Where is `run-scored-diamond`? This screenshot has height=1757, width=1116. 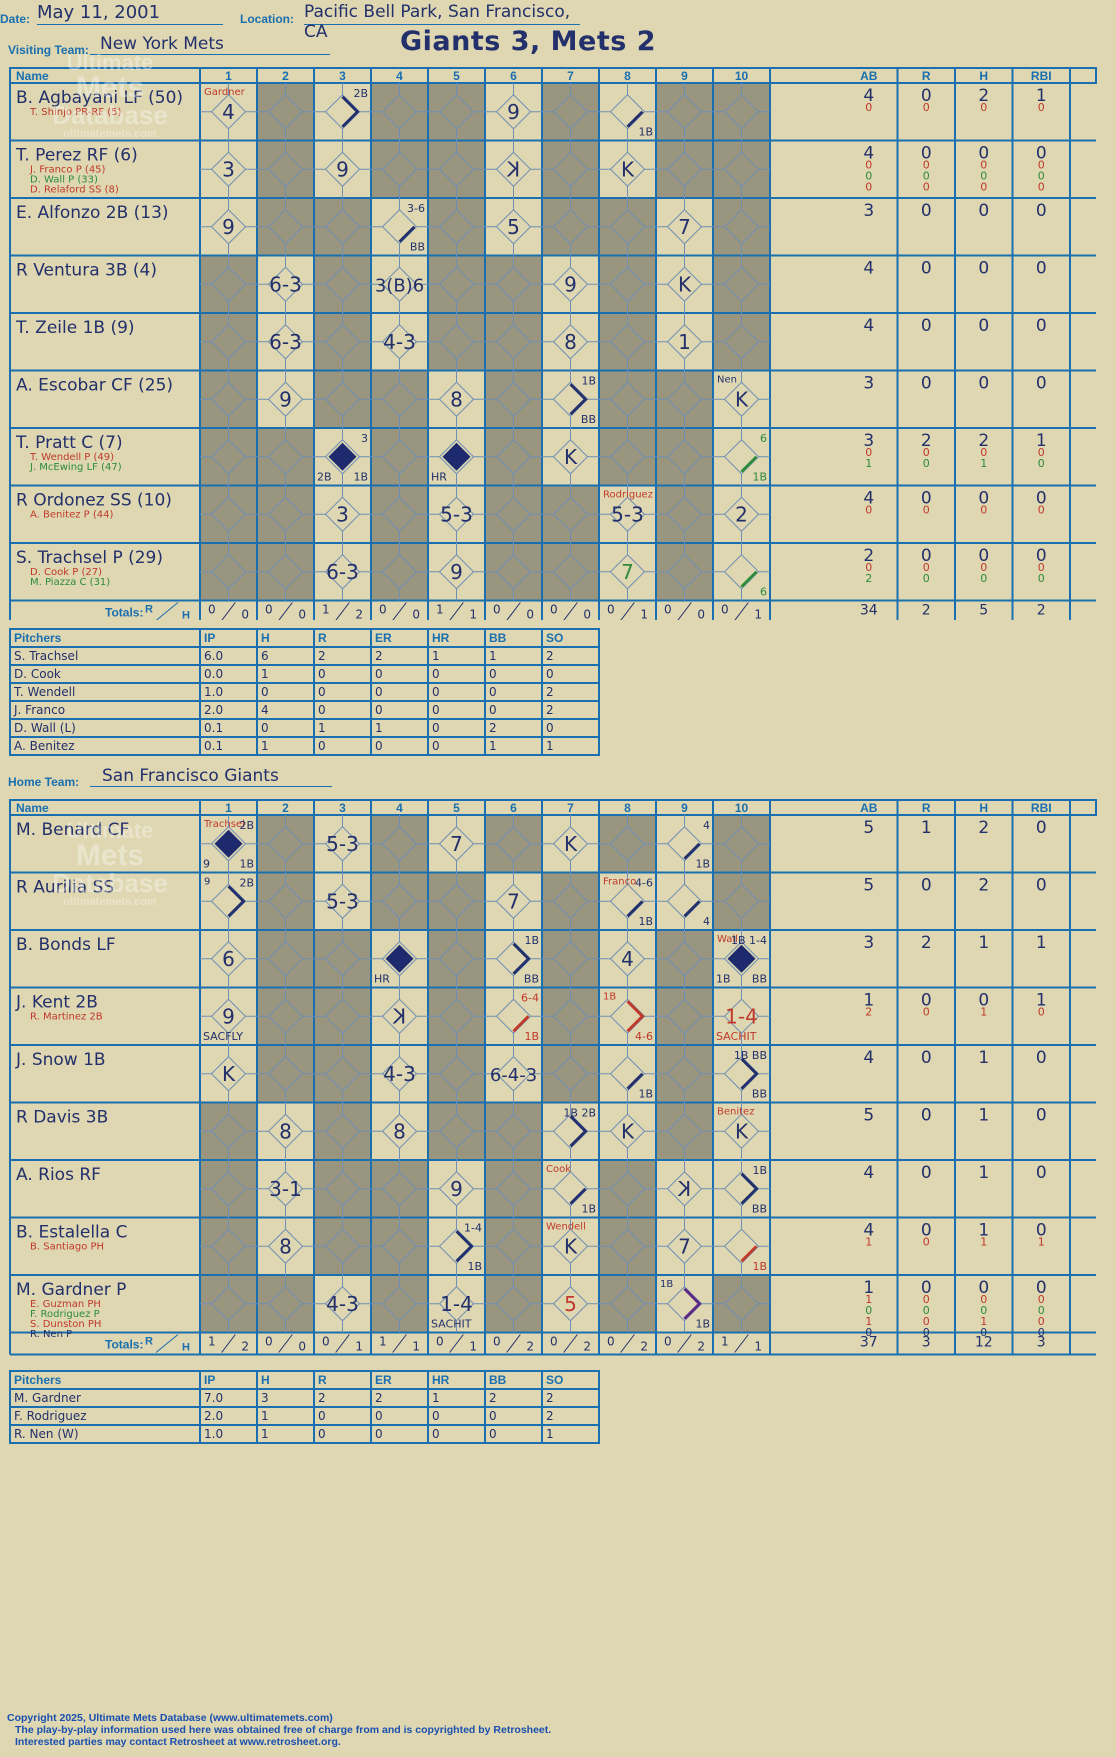 run-scored-diamond is located at coordinates (741, 958).